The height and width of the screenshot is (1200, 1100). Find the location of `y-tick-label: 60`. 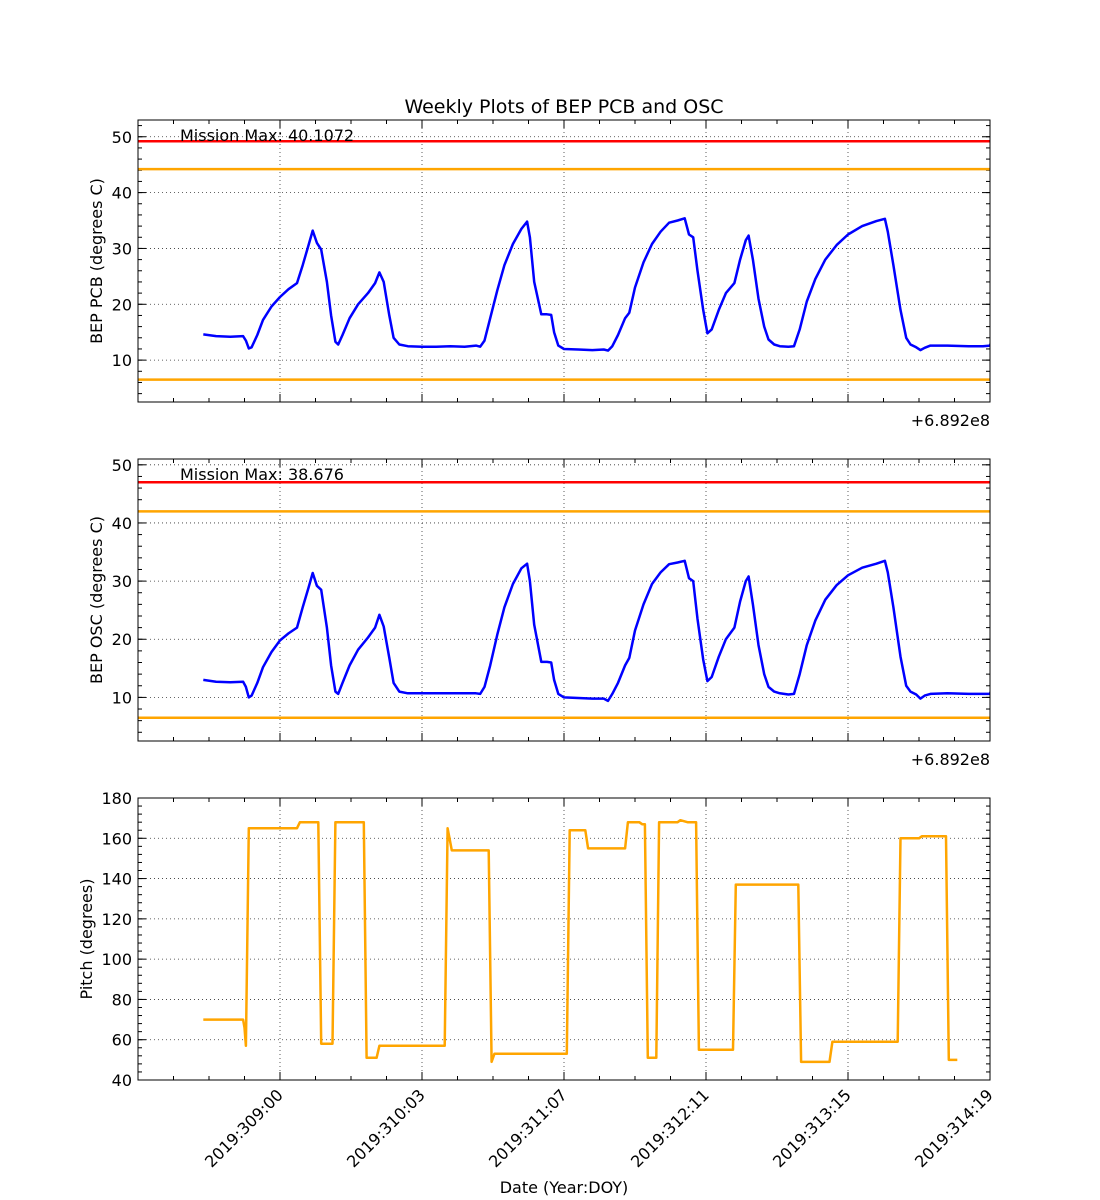

y-tick-label: 60 is located at coordinates (122, 1040).